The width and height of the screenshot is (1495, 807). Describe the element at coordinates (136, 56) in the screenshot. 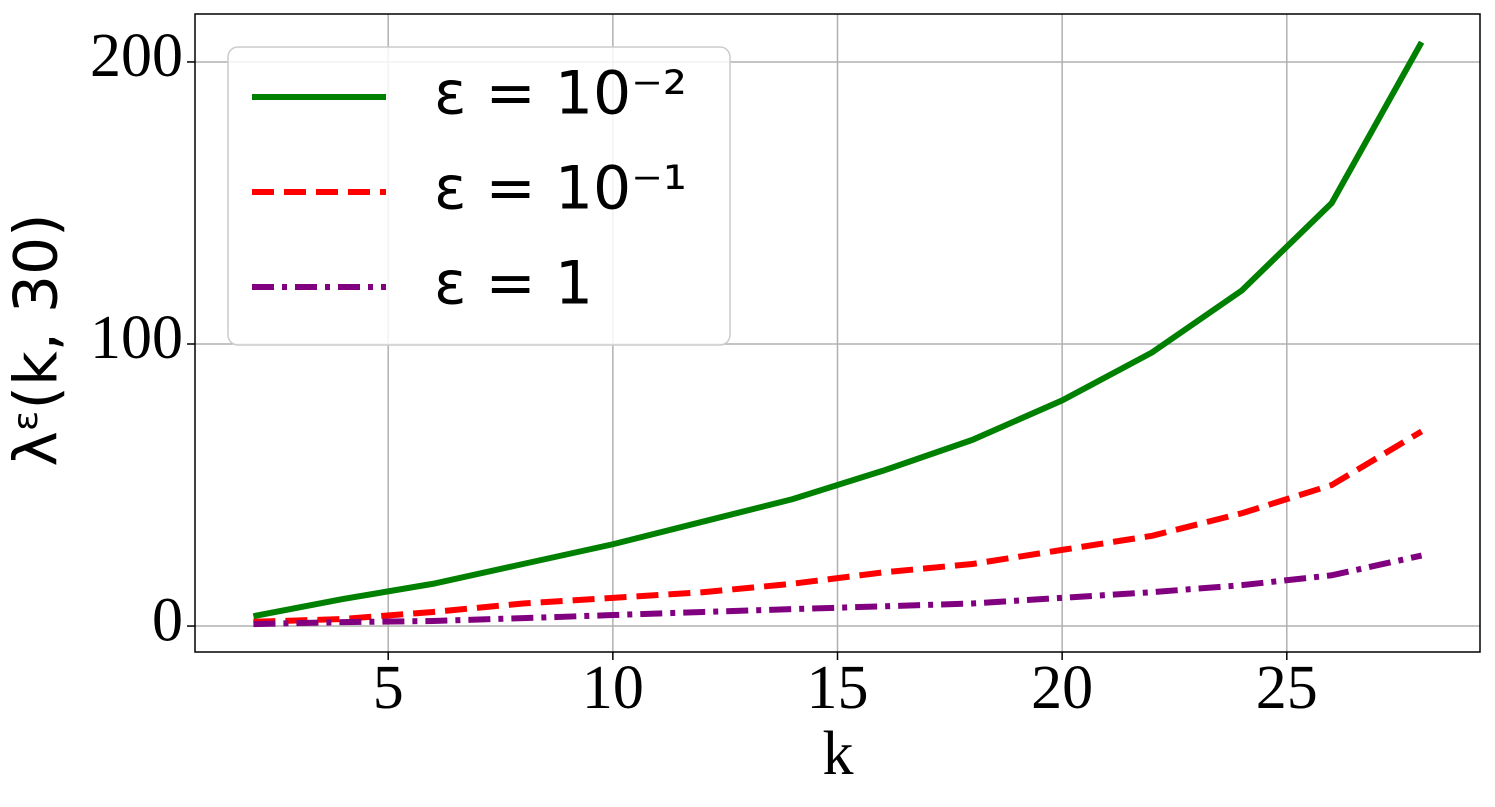

I see `y-tick-label: 200` at that location.